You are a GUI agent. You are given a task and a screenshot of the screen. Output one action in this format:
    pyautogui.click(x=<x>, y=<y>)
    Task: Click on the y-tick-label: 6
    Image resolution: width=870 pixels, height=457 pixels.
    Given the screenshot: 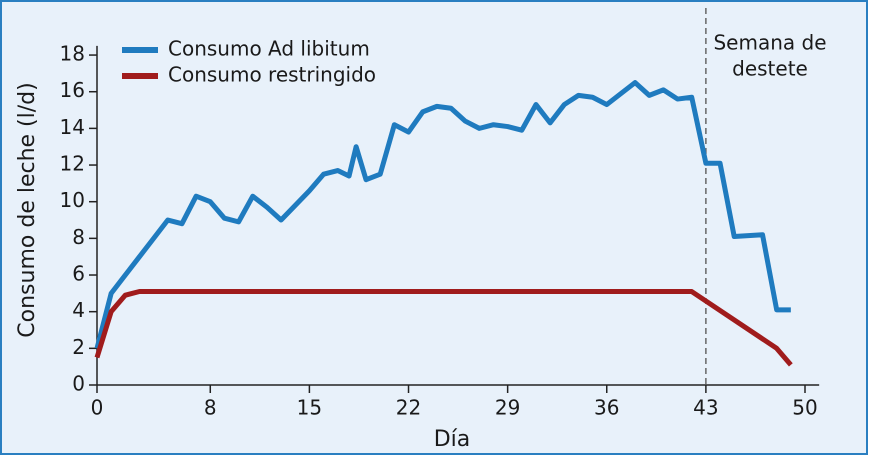 What is the action you would take?
    pyautogui.click(x=78, y=274)
    